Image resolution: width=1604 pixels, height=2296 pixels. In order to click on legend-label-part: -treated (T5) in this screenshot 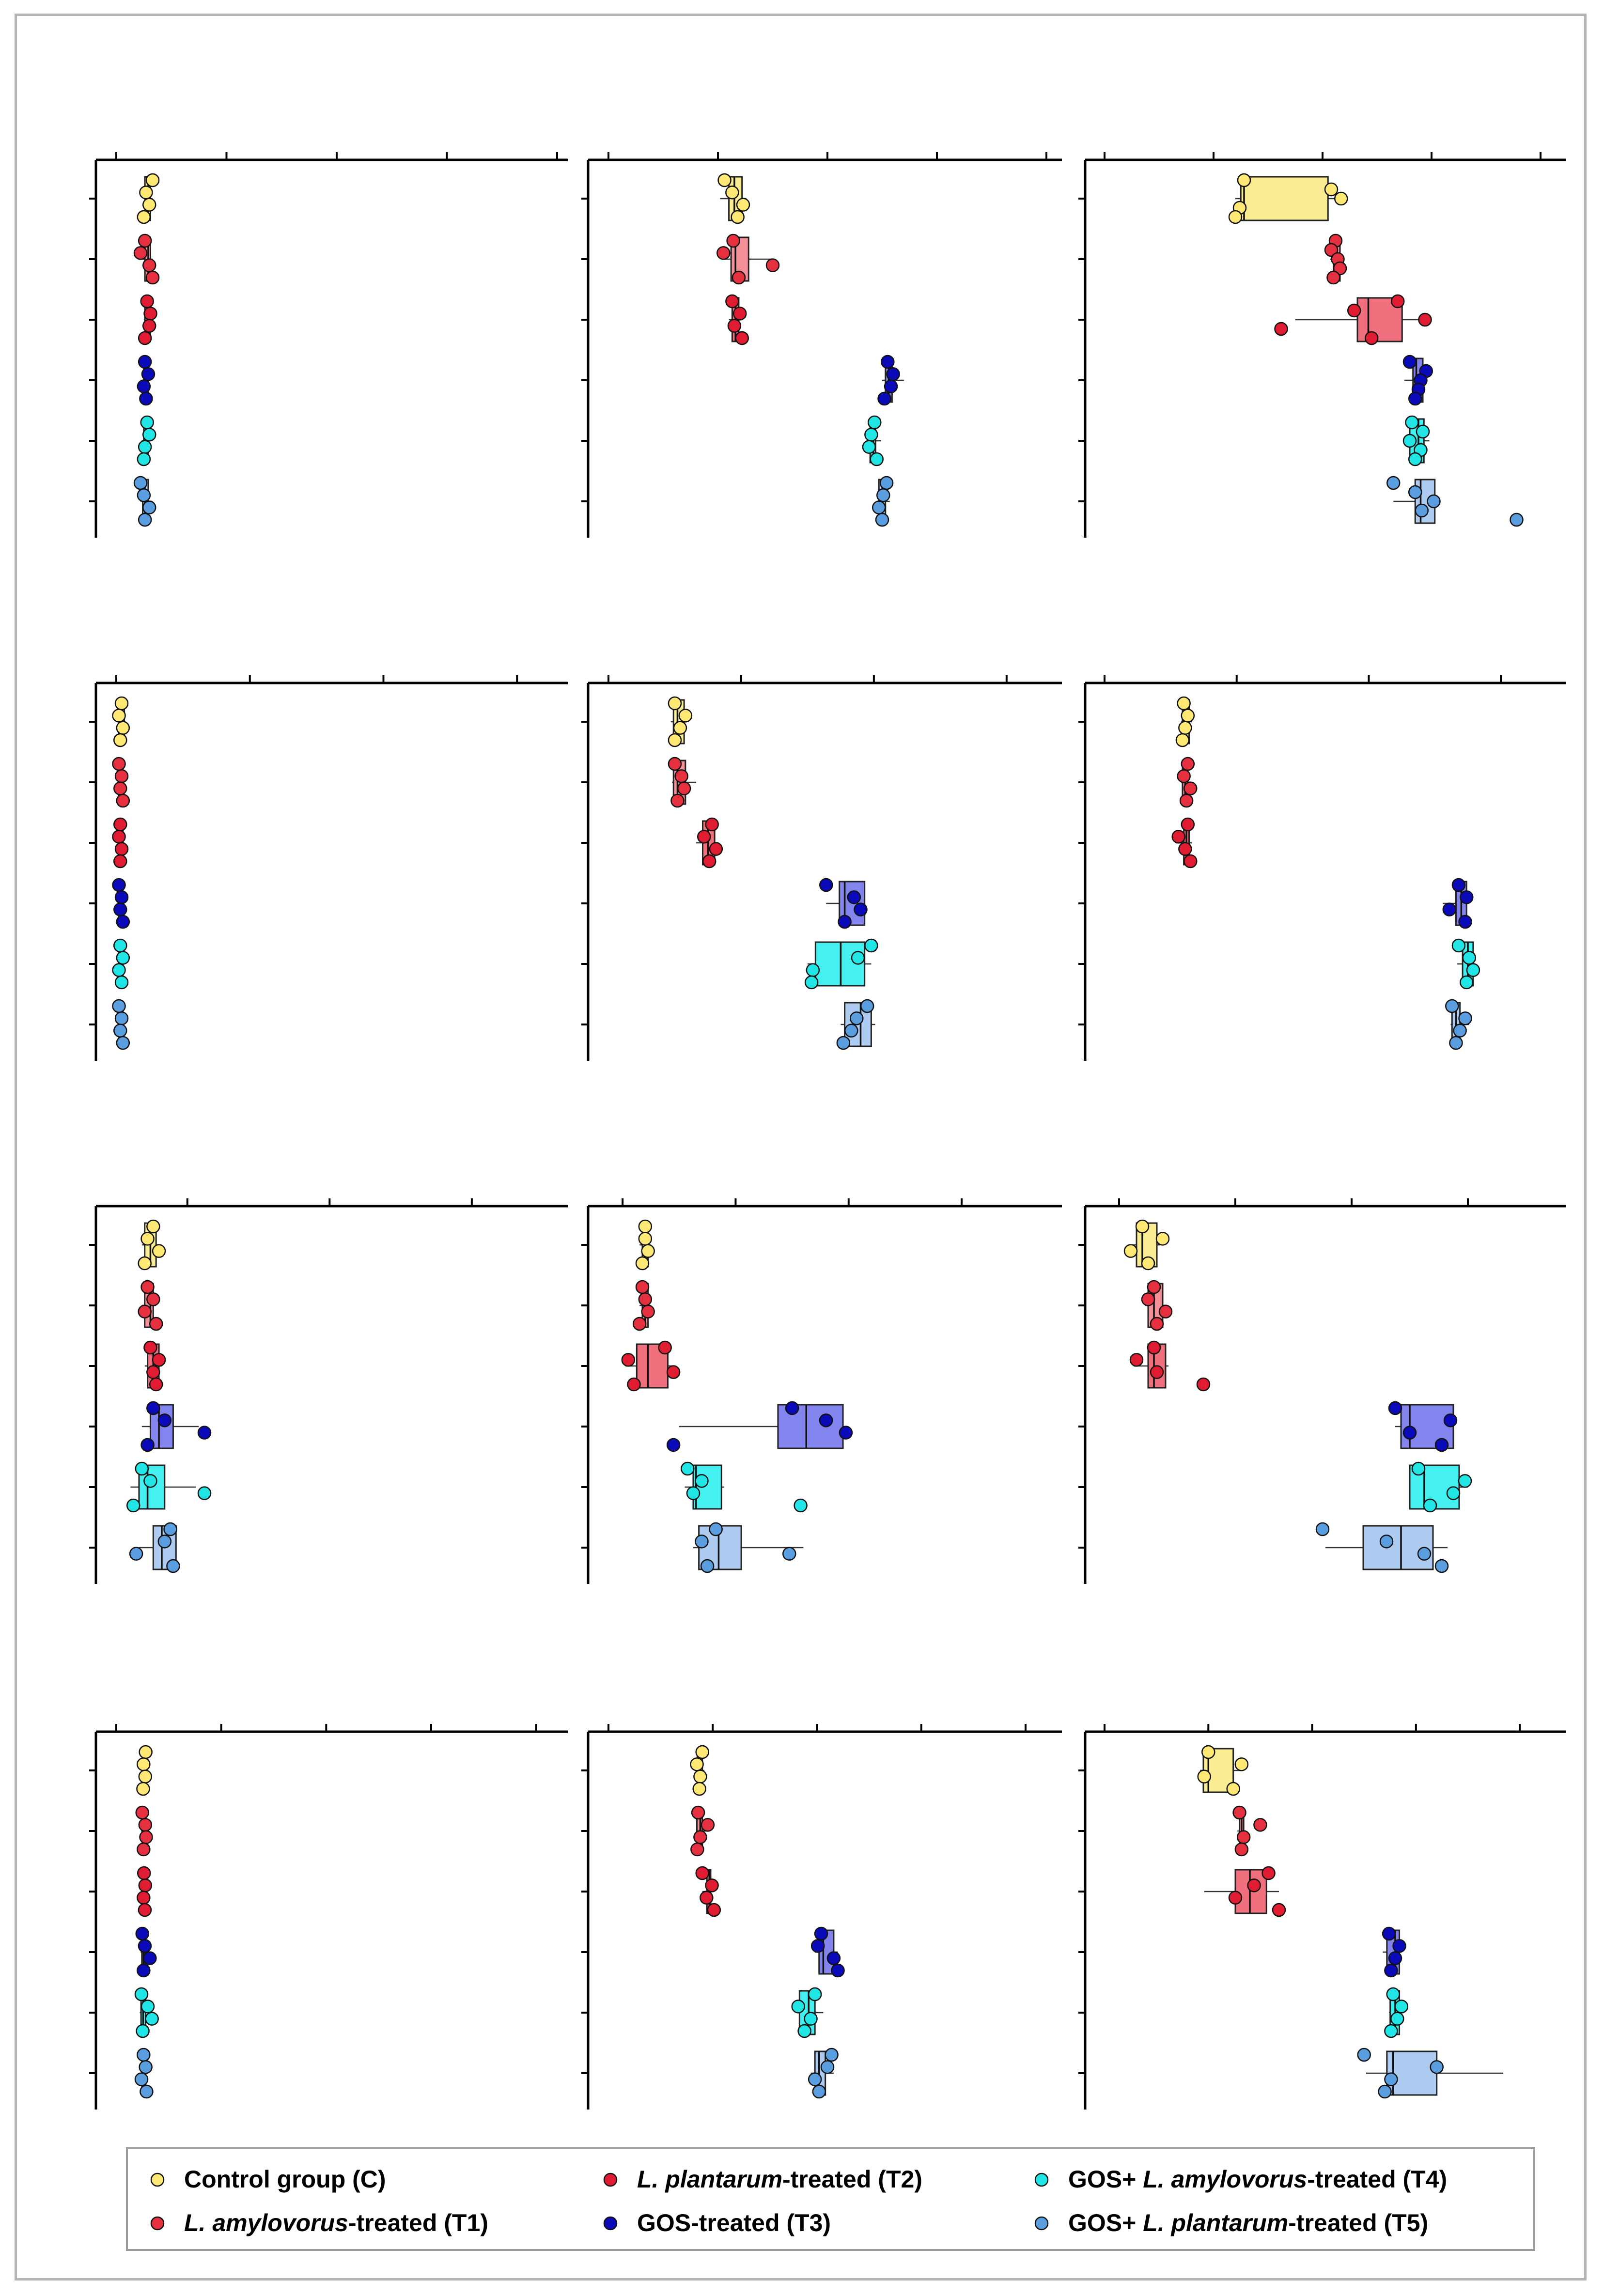, I will do `click(1358, 2222)`.